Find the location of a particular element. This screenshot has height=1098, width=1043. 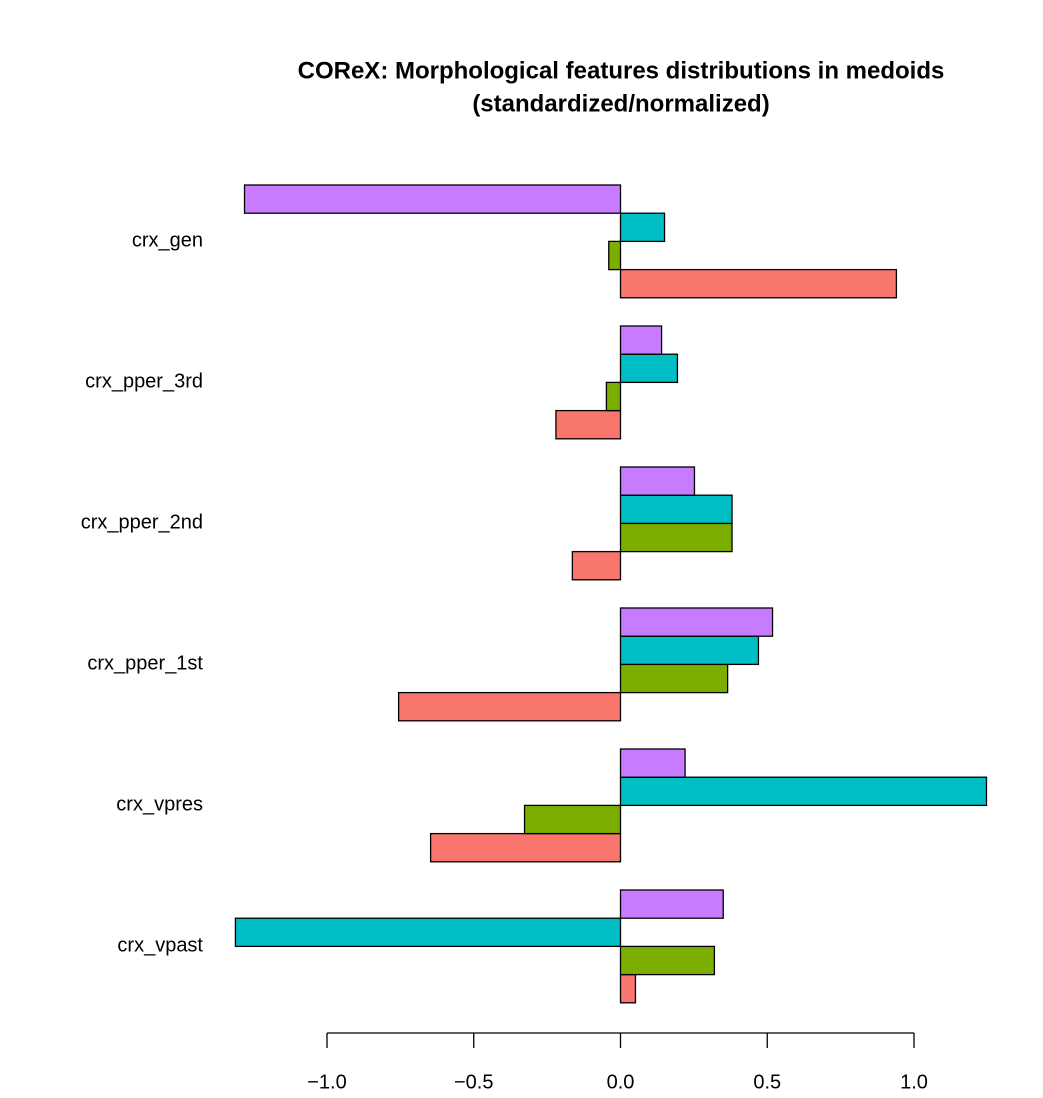

chart-title: (standardized/normalized) is located at coordinates (620, 103).